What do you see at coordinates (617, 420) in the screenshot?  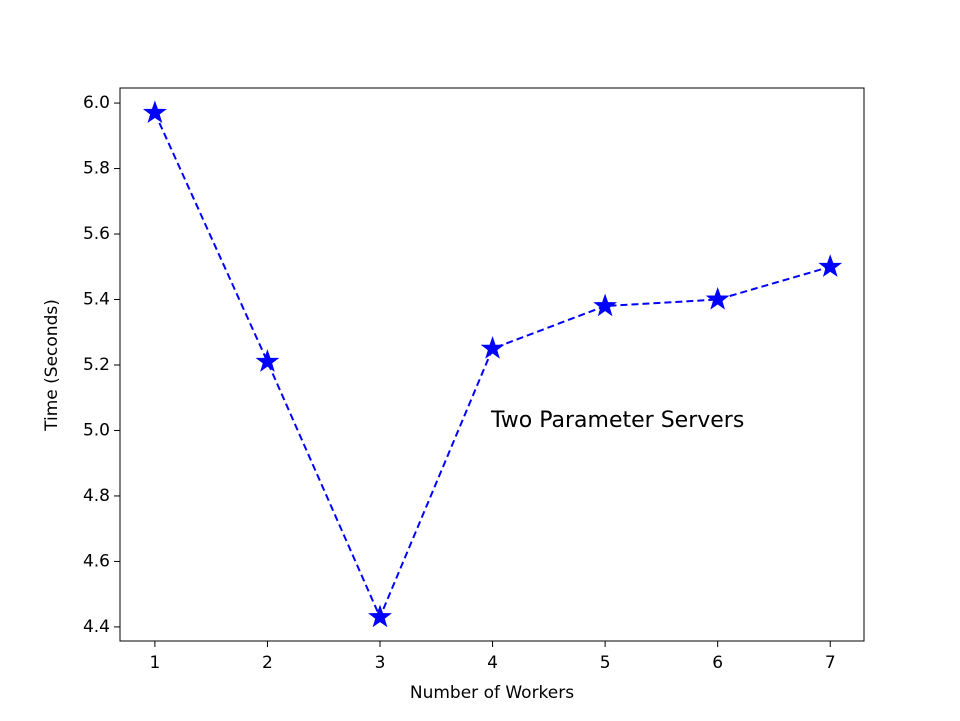 I see `annotation: Two Parameter Servers` at bounding box center [617, 420].